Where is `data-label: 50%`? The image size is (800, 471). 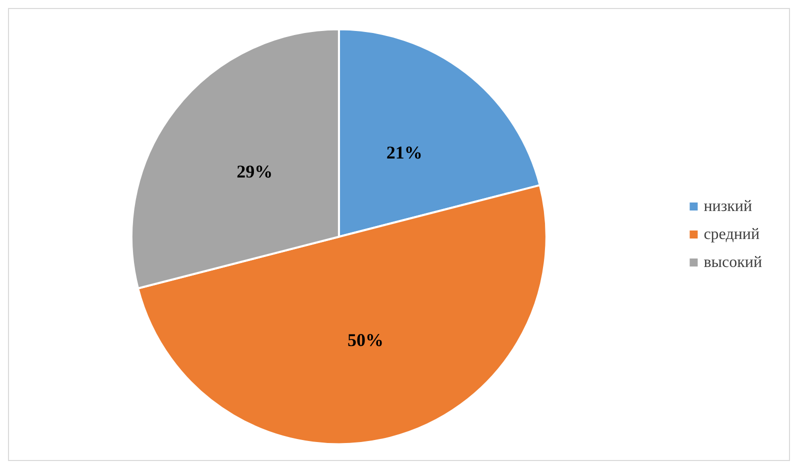 data-label: 50% is located at coordinates (365, 340).